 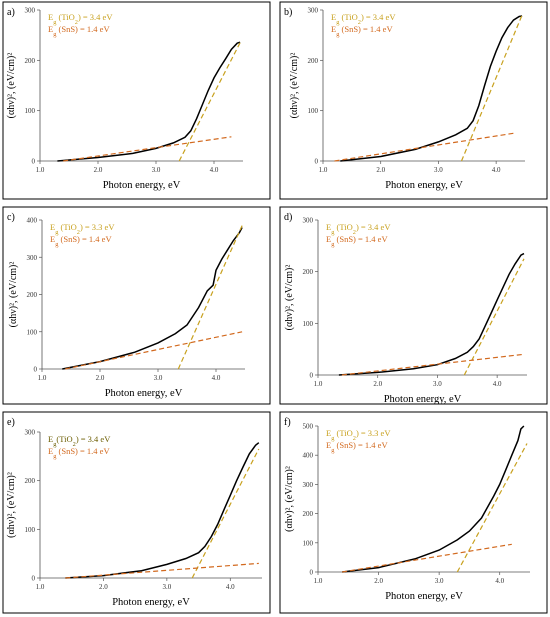 What do you see at coordinates (11, 12) in the screenshot?
I see `panel-label: a)` at bounding box center [11, 12].